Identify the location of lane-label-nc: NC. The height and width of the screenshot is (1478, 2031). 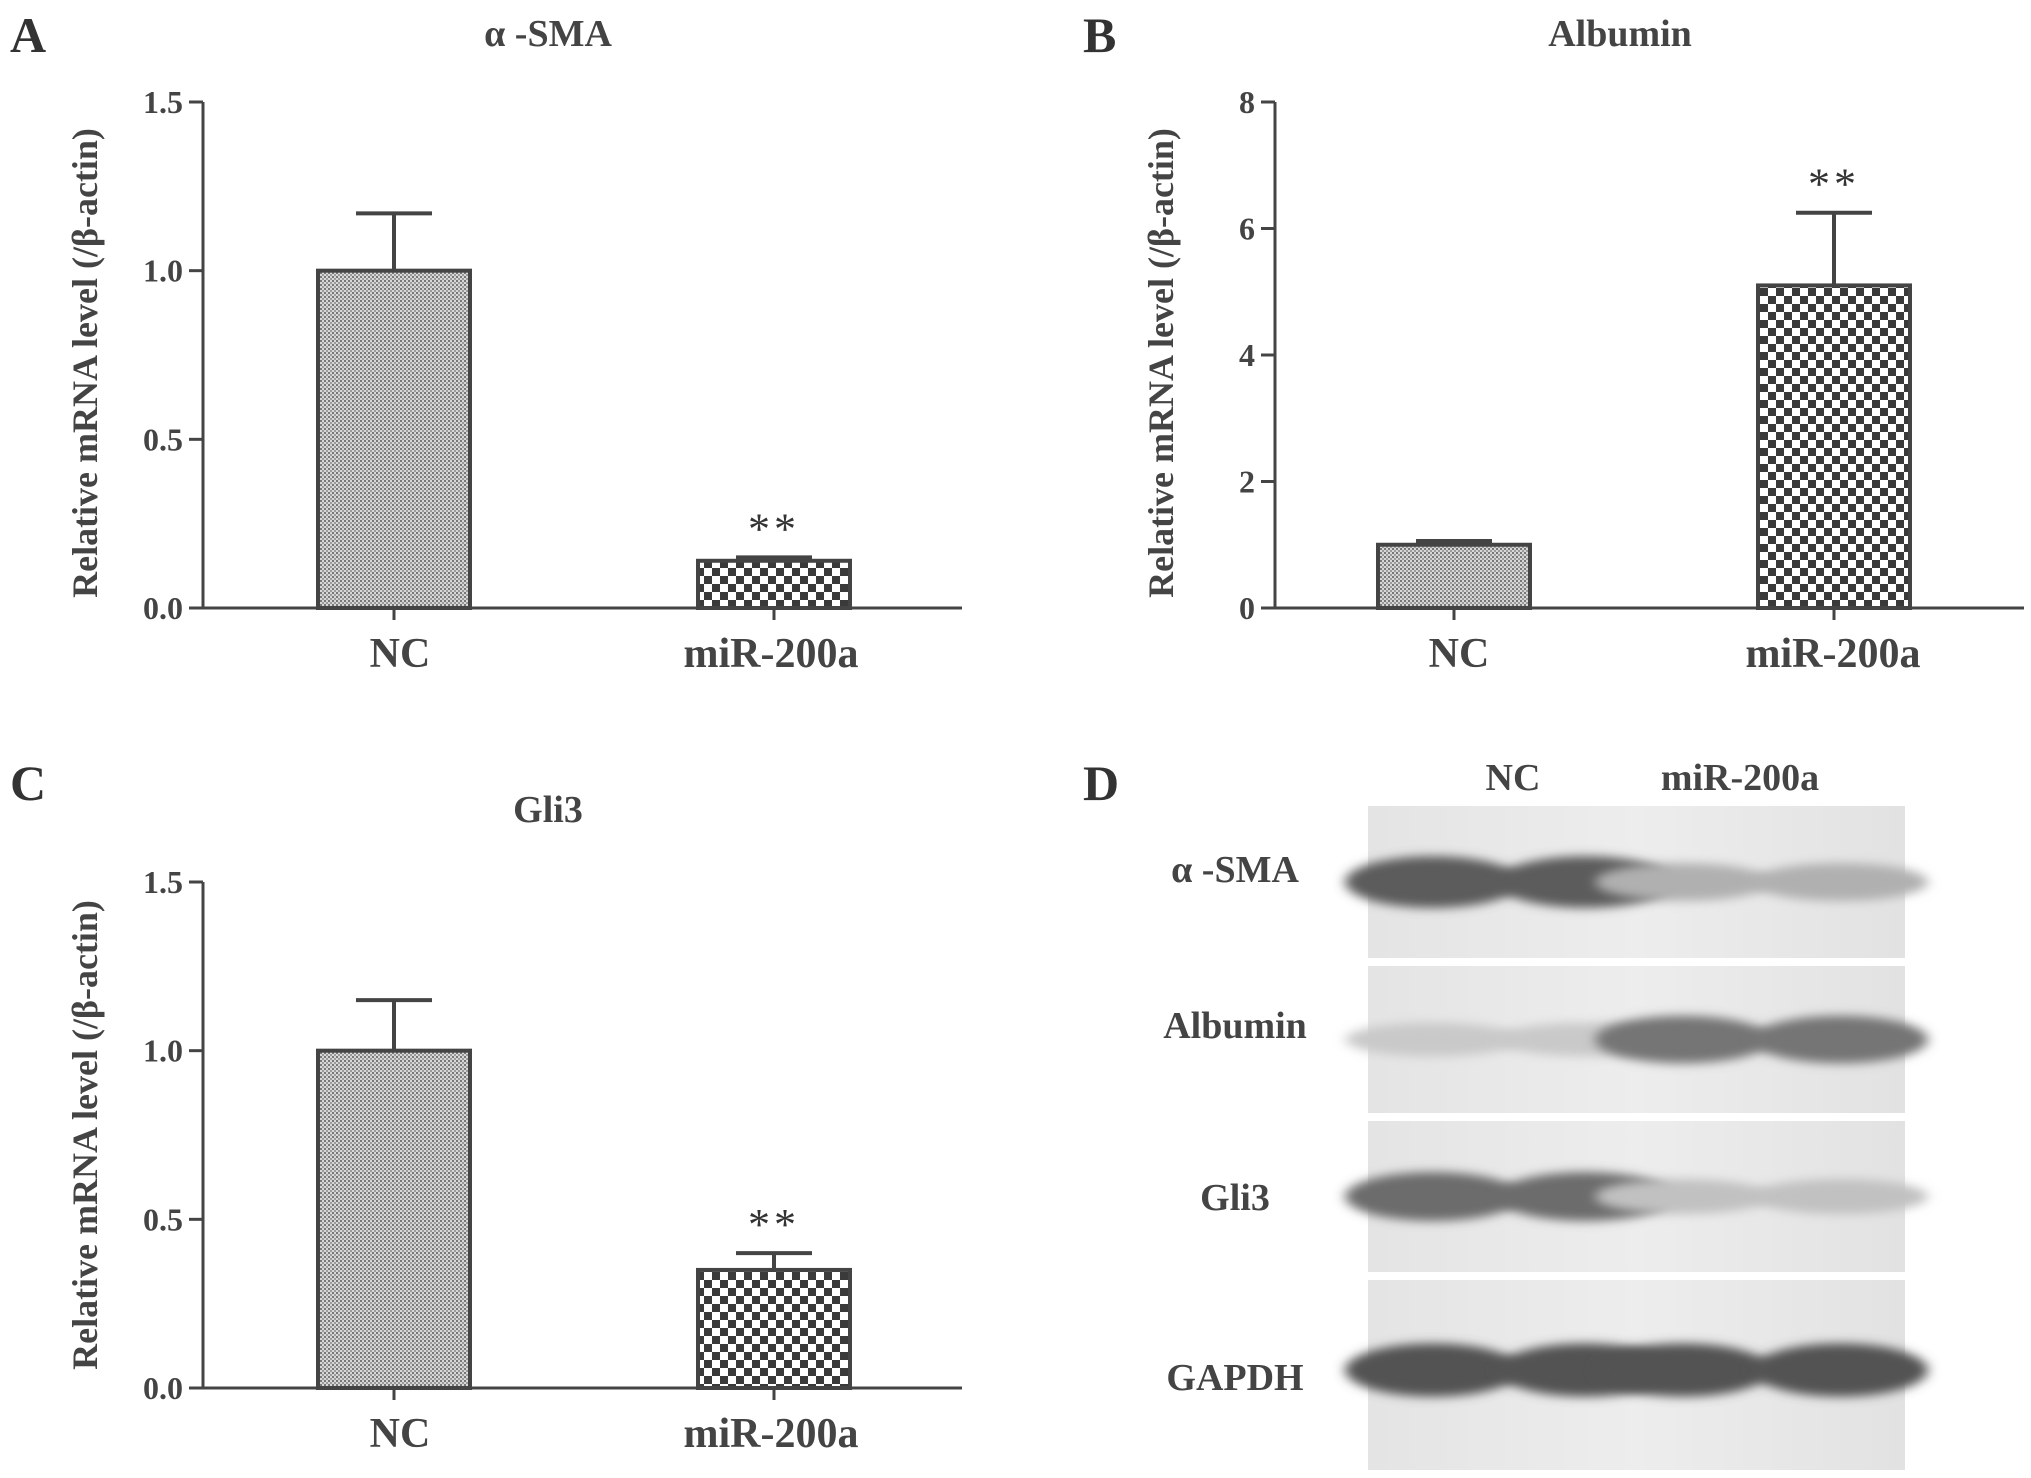
(1513, 778).